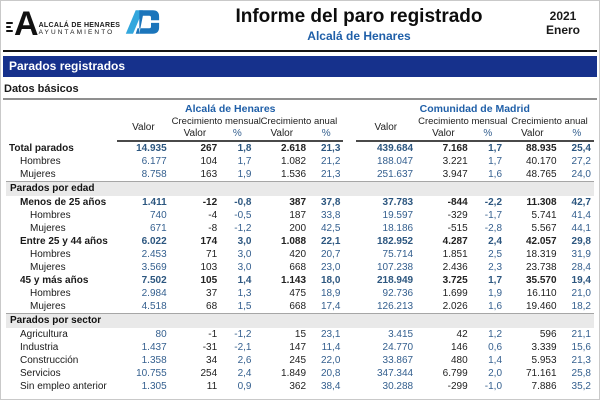 This screenshot has width=600, height=400. What do you see at coordinates (300, 320) in the screenshot?
I see `section-header-row: Parados por sector` at bounding box center [300, 320].